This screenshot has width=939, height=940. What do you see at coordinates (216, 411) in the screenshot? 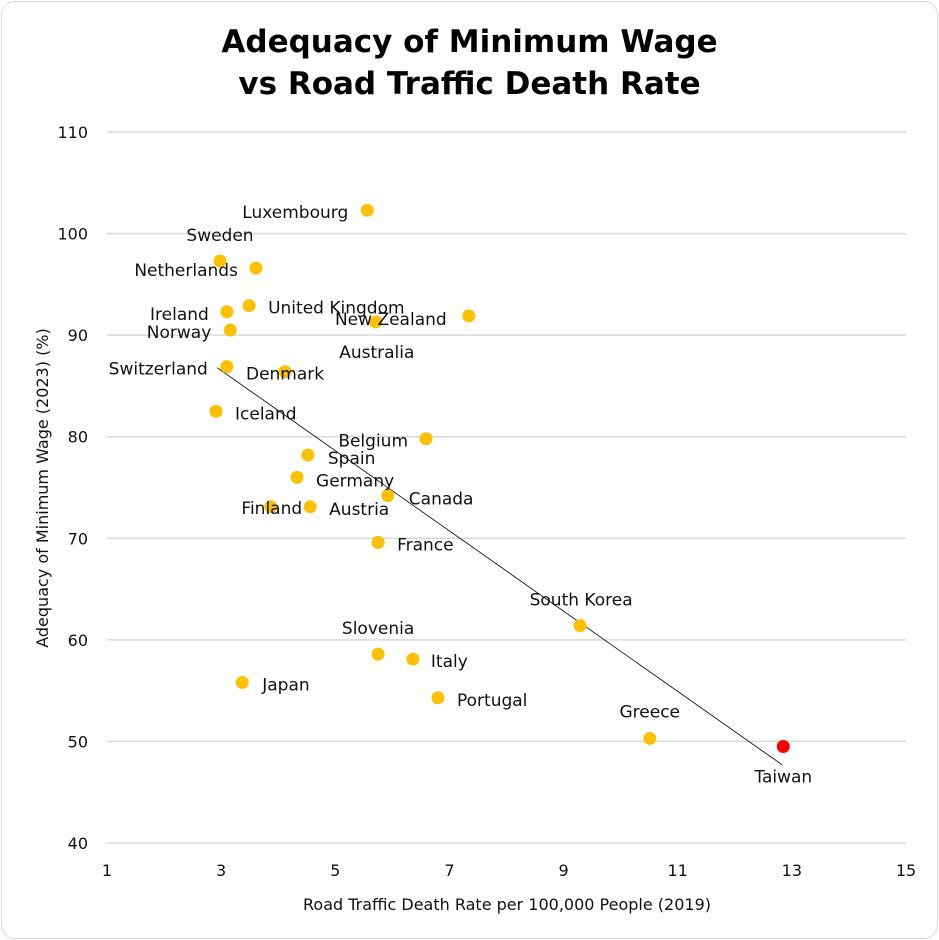
I see `data-point-iceland` at bounding box center [216, 411].